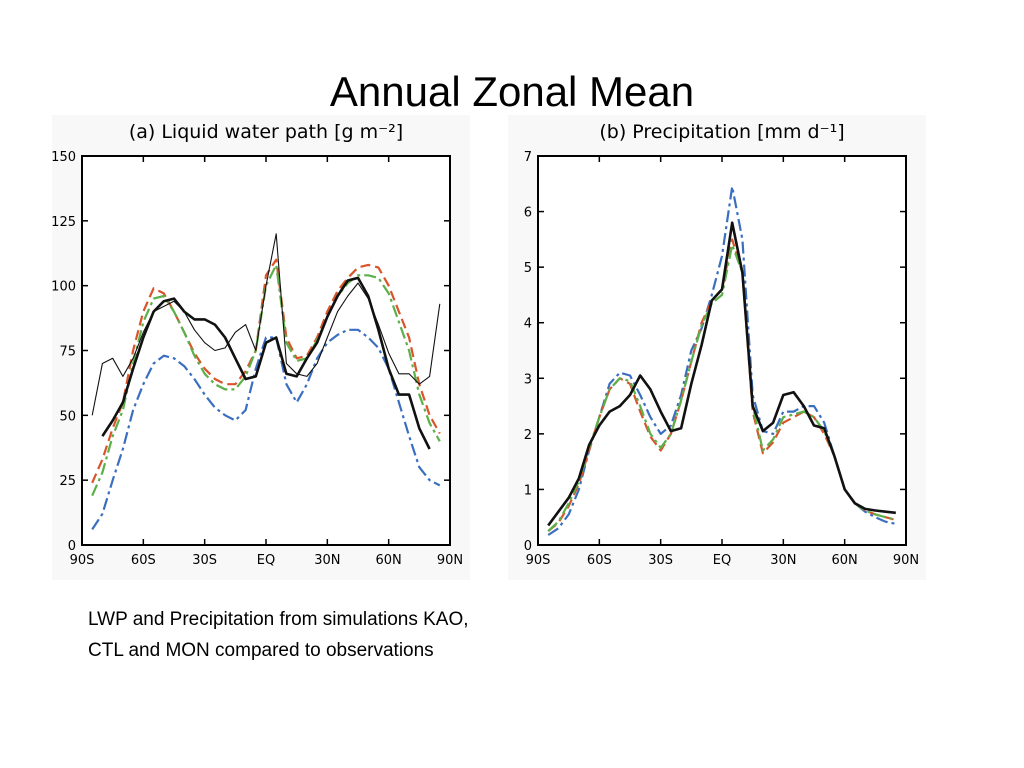  Describe the element at coordinates (67, 352) in the screenshot. I see `y-tick-label: 75` at that location.